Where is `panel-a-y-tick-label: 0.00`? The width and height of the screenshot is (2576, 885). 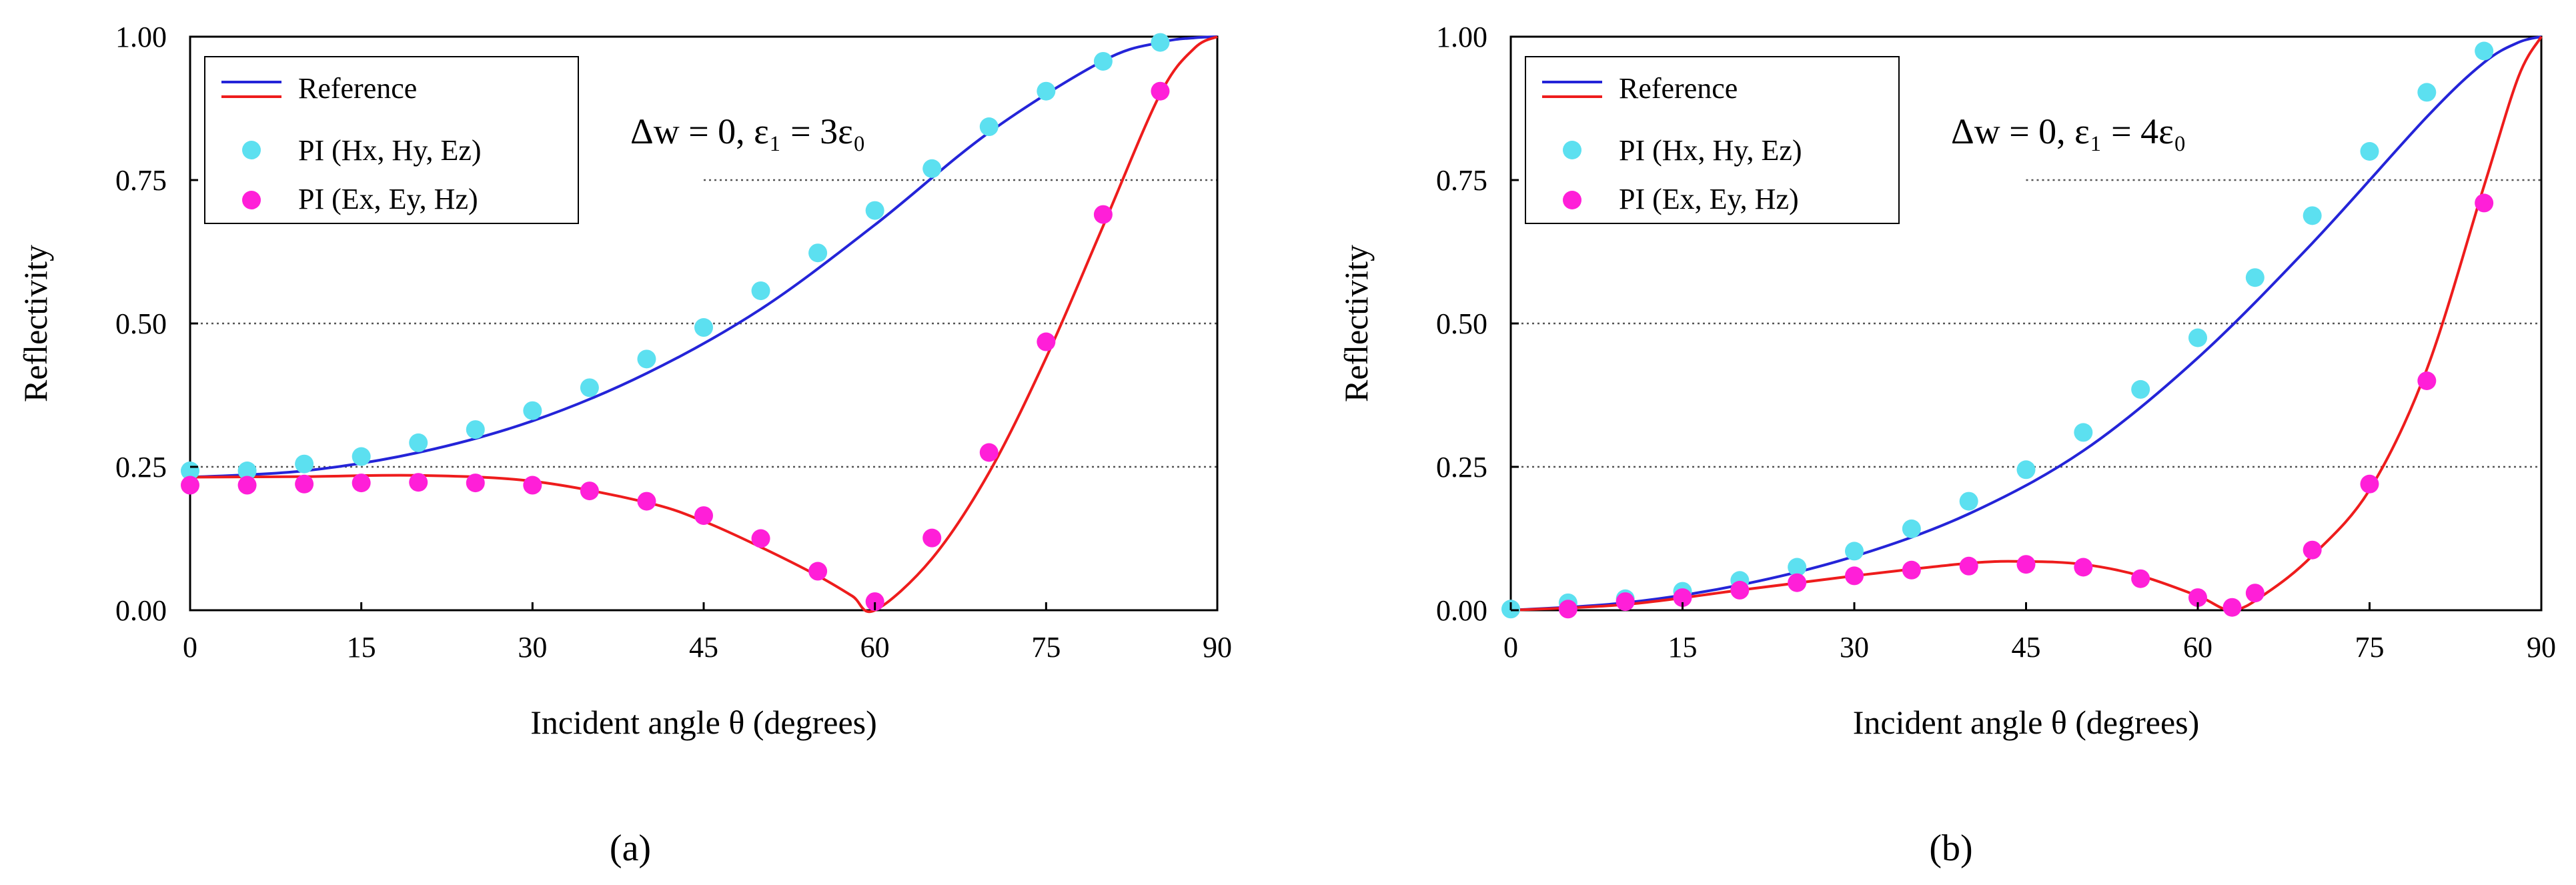
panel-a-y-tick-label: 0.00 is located at coordinates (141, 610).